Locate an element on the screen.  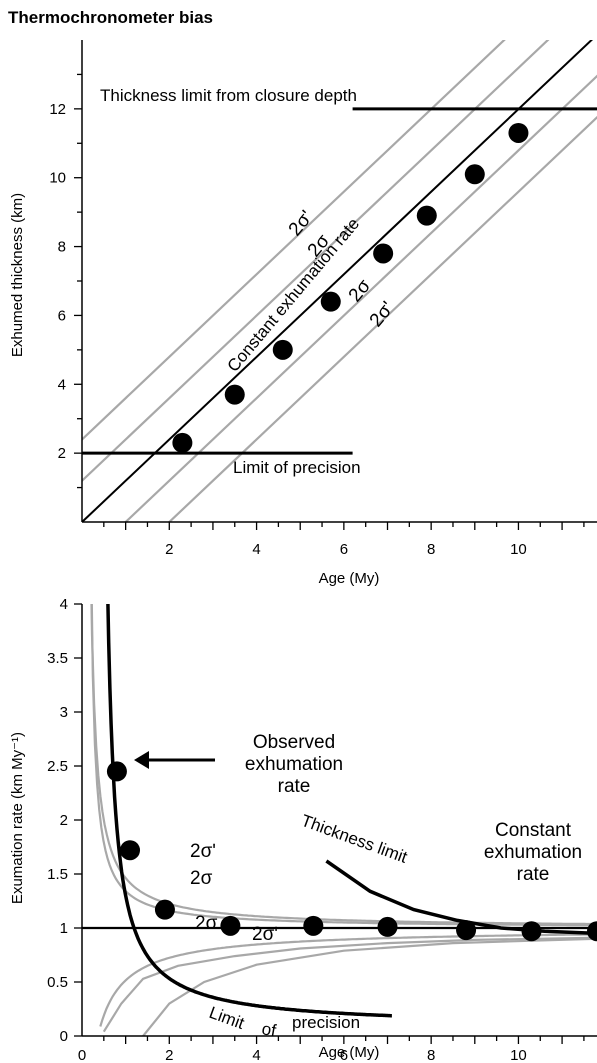
bottom-points-layer is located at coordinates (351, 851).